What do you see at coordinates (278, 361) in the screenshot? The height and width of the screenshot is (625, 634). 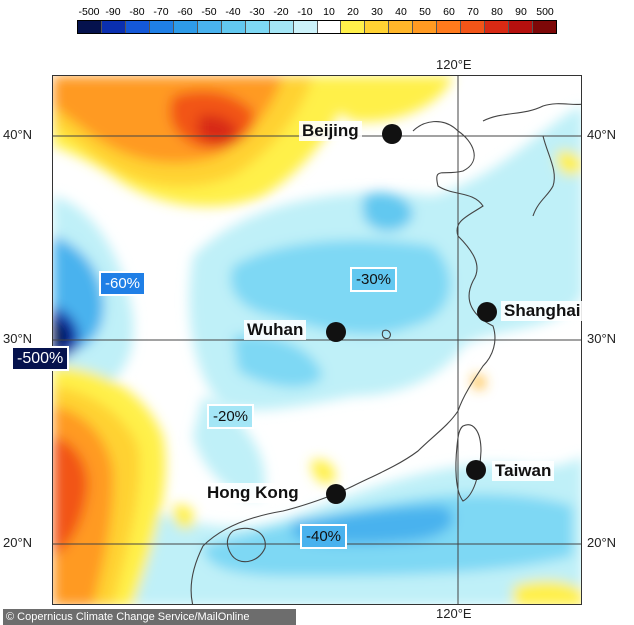 I see `negative-core-wuhan` at bounding box center [278, 361].